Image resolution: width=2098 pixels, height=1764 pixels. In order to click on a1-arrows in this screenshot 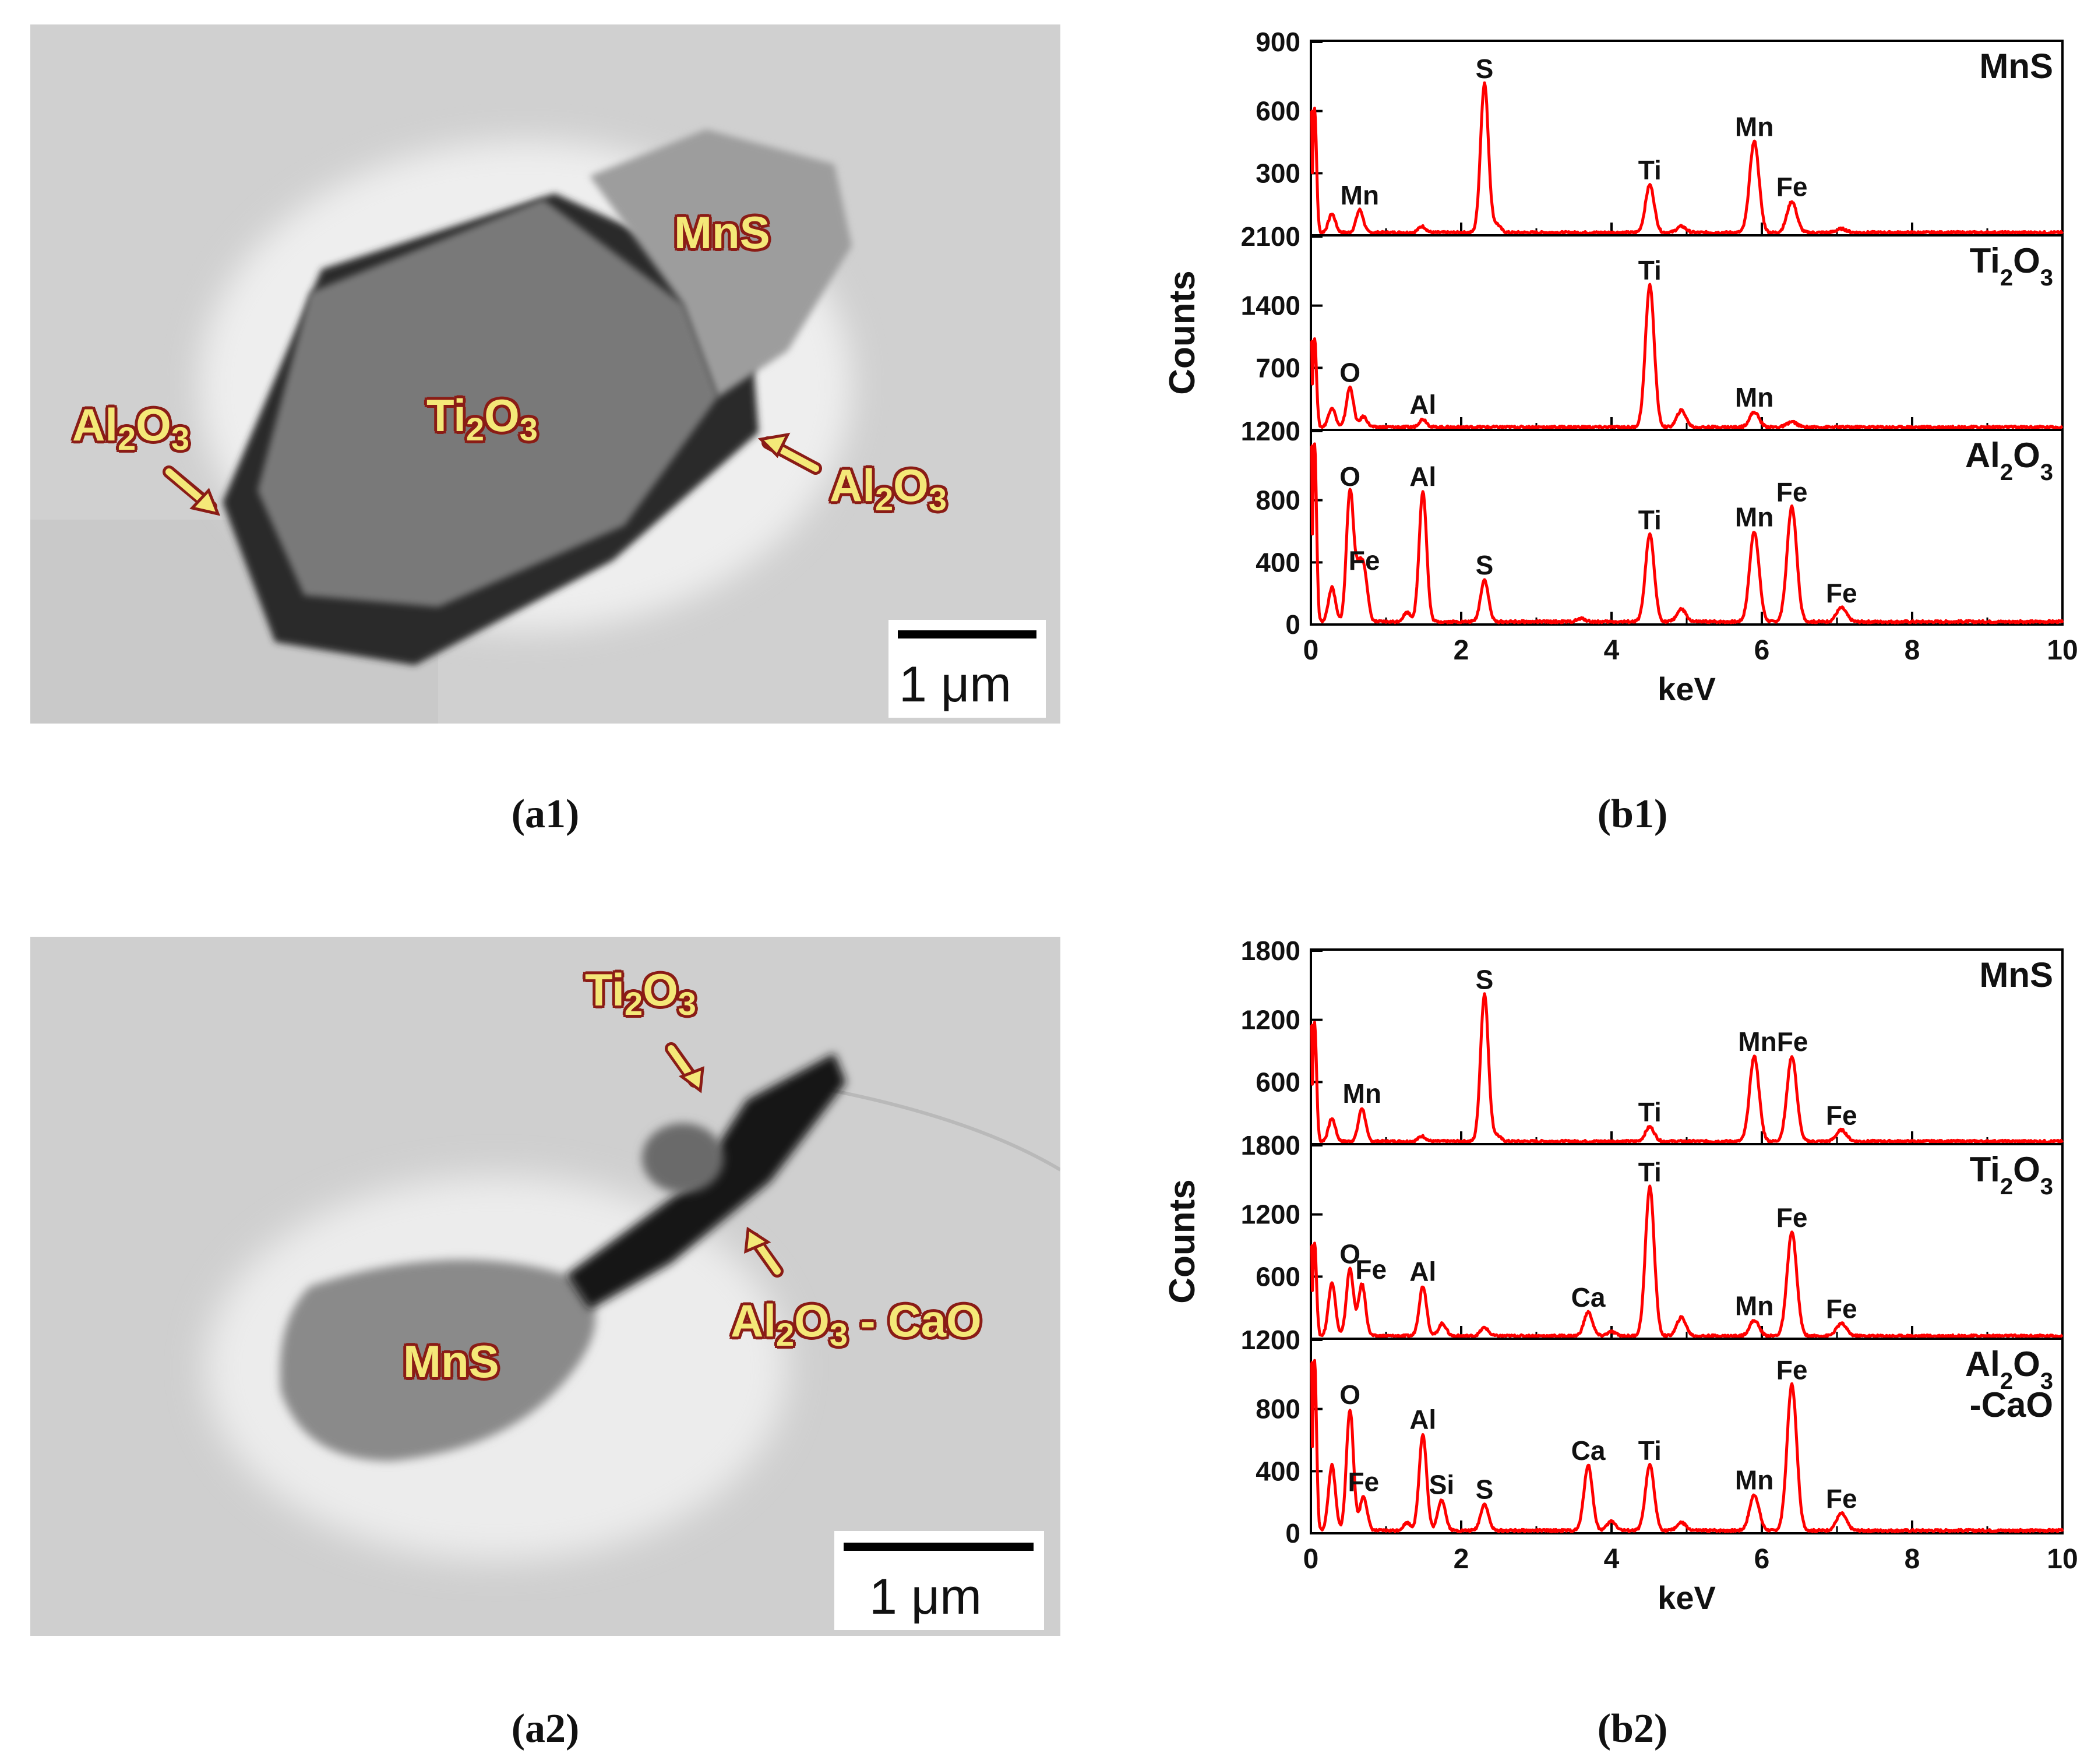, I will do `click(492, 474)`.